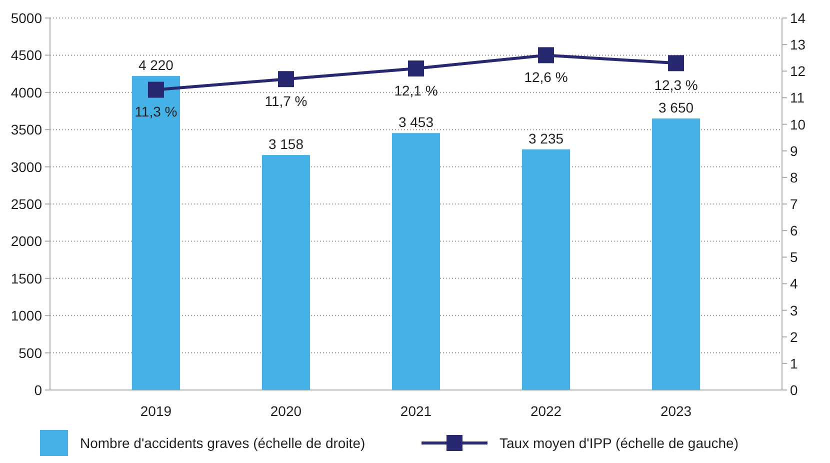  What do you see at coordinates (26, 55) in the screenshot?
I see `y-tick-label: 4500` at bounding box center [26, 55].